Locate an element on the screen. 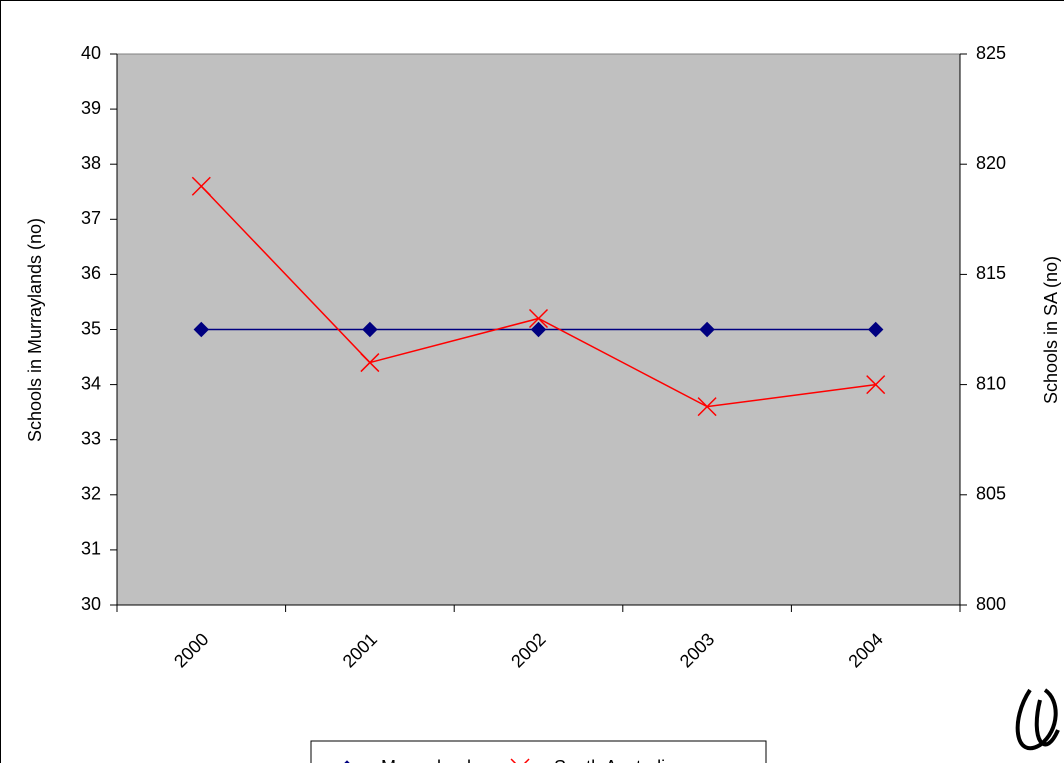 This screenshot has height=763, width=1064. legend-label: Murraylands is located at coordinates (430, 760).